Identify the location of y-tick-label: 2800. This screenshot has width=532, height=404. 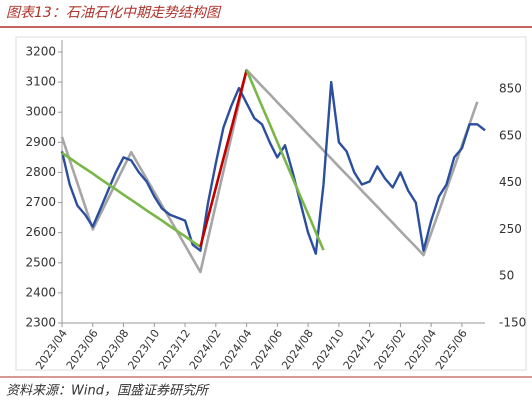
(40, 172).